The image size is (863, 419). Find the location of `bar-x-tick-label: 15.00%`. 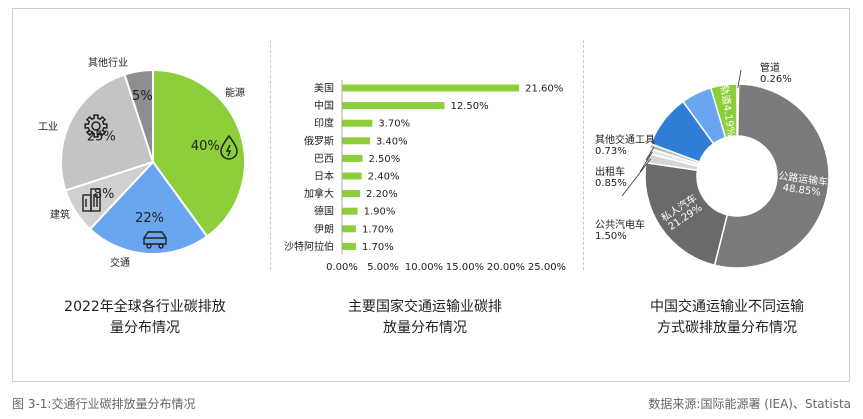

bar-x-tick-label: 15.00% is located at coordinates (465, 267).